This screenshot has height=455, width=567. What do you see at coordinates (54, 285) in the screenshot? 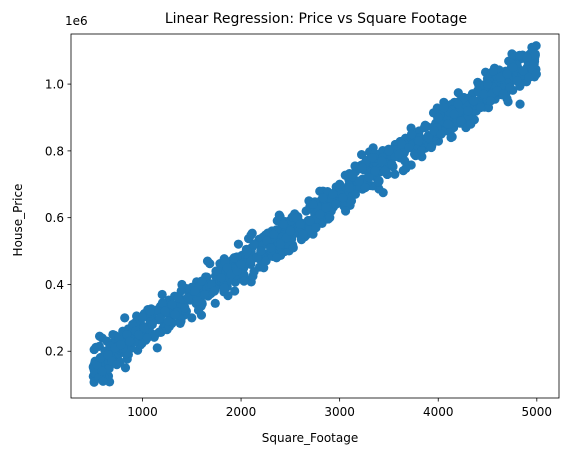
I see `y-tick-label: 0.4` at bounding box center [54, 285].